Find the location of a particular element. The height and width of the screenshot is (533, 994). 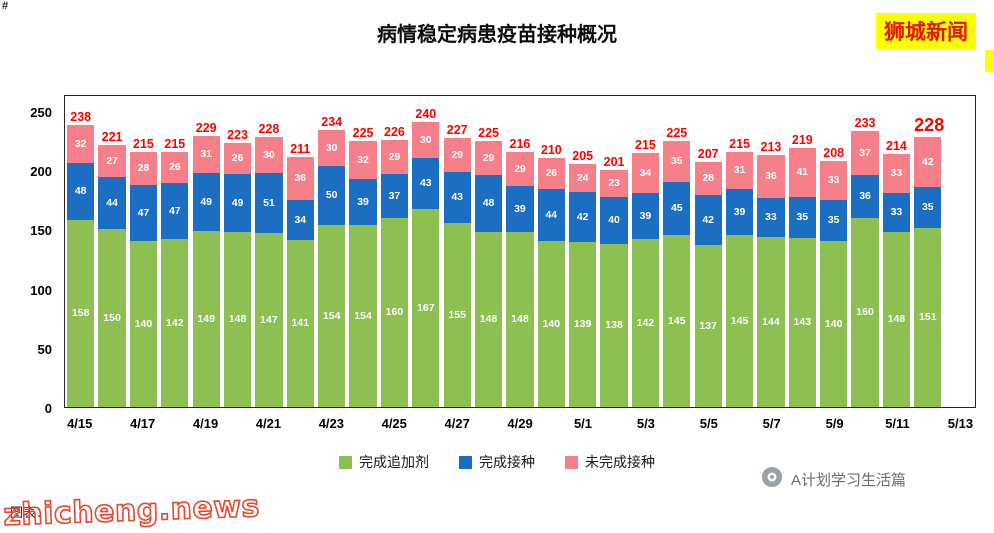

total-label: 221 is located at coordinates (112, 137).